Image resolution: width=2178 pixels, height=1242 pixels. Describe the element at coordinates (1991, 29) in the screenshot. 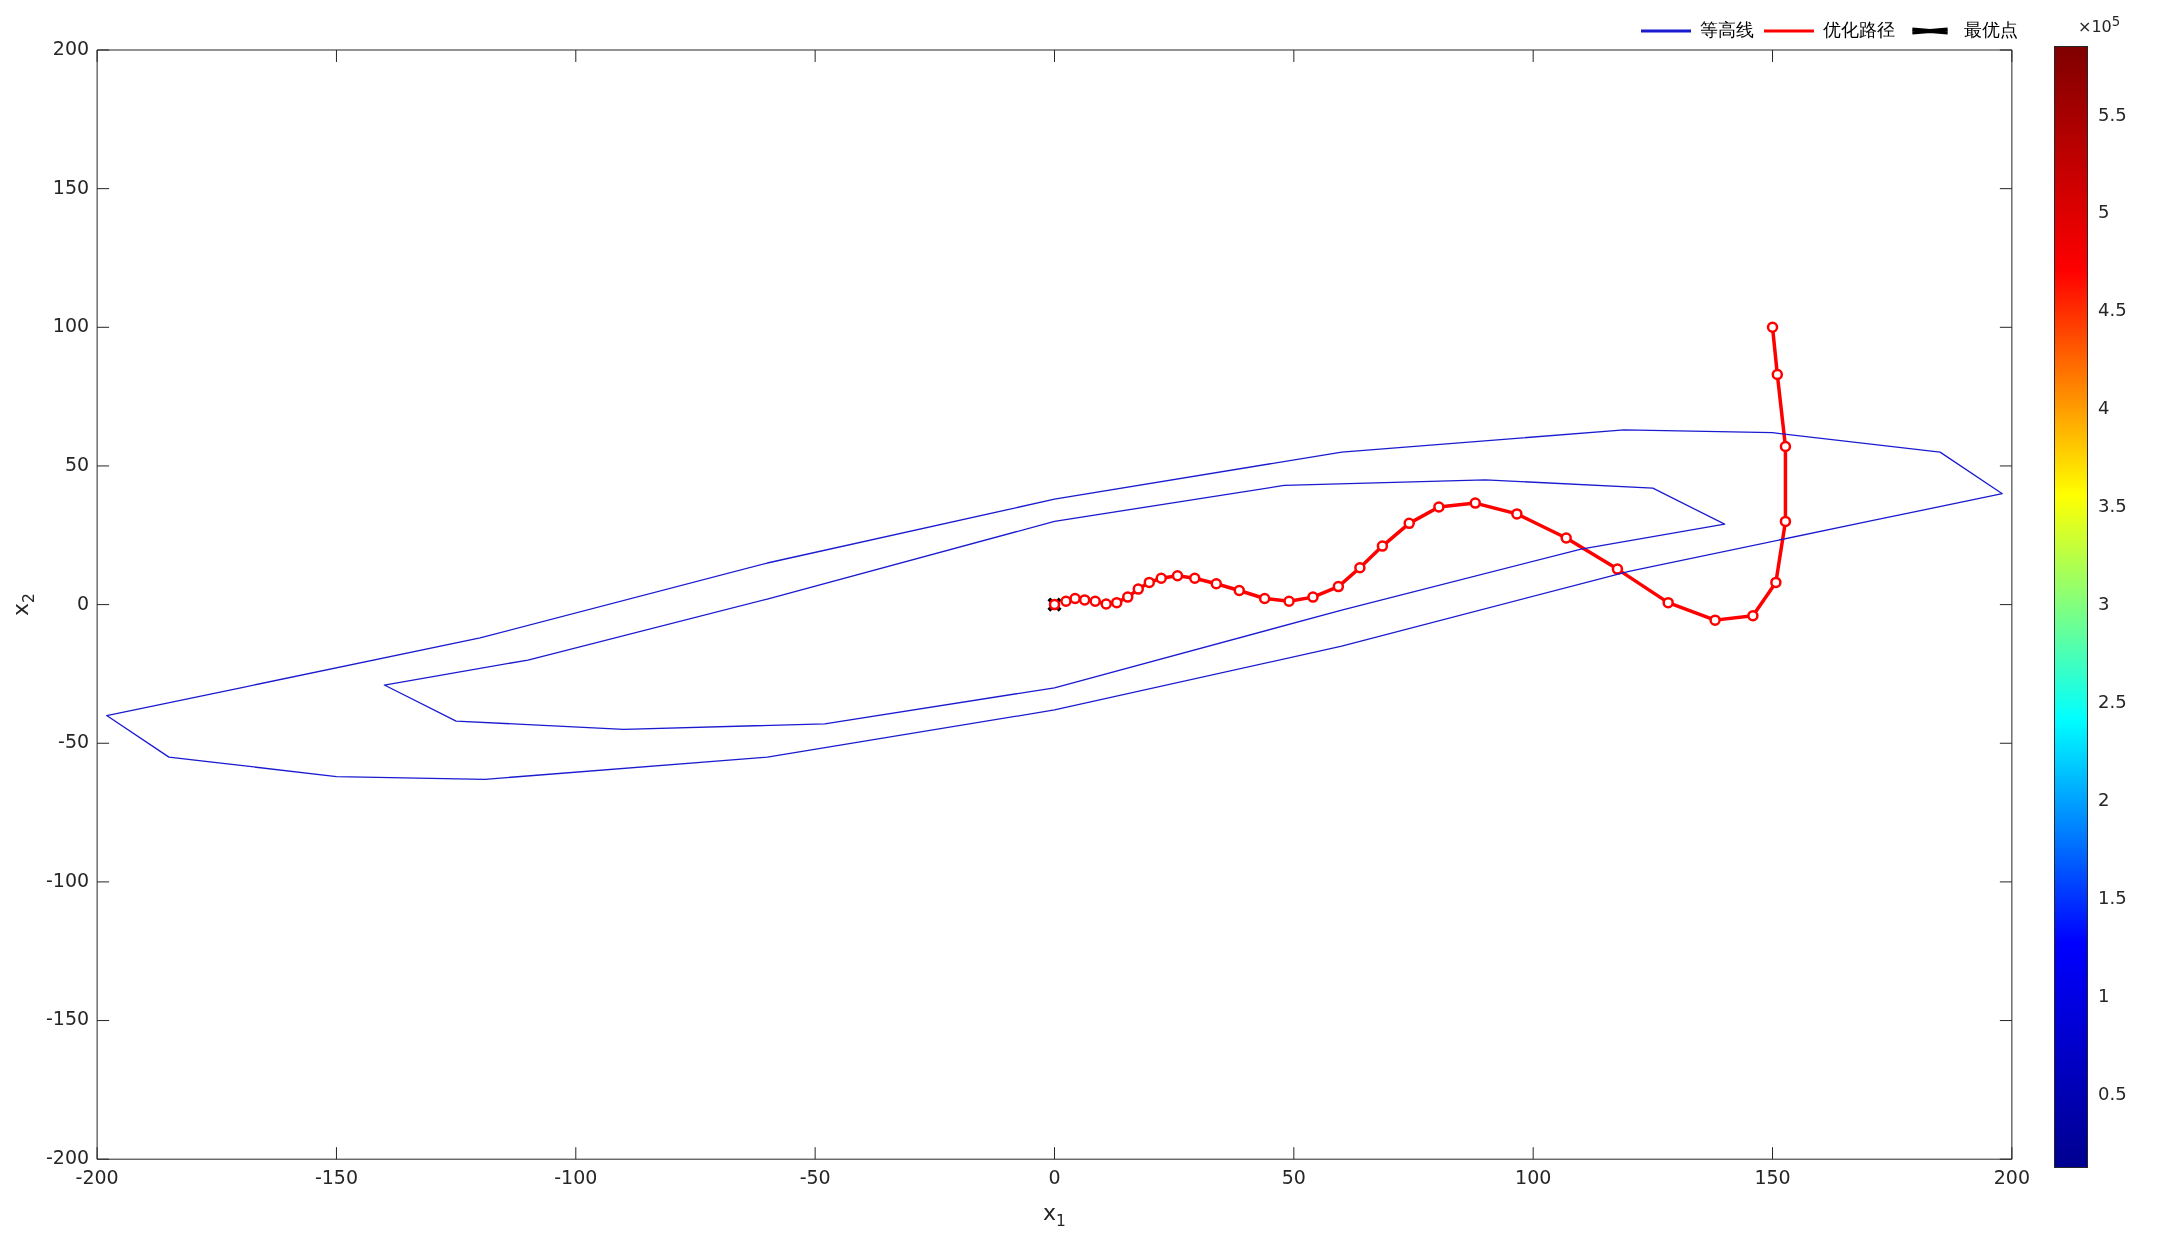

I see `legend-label: 最优点` at that location.